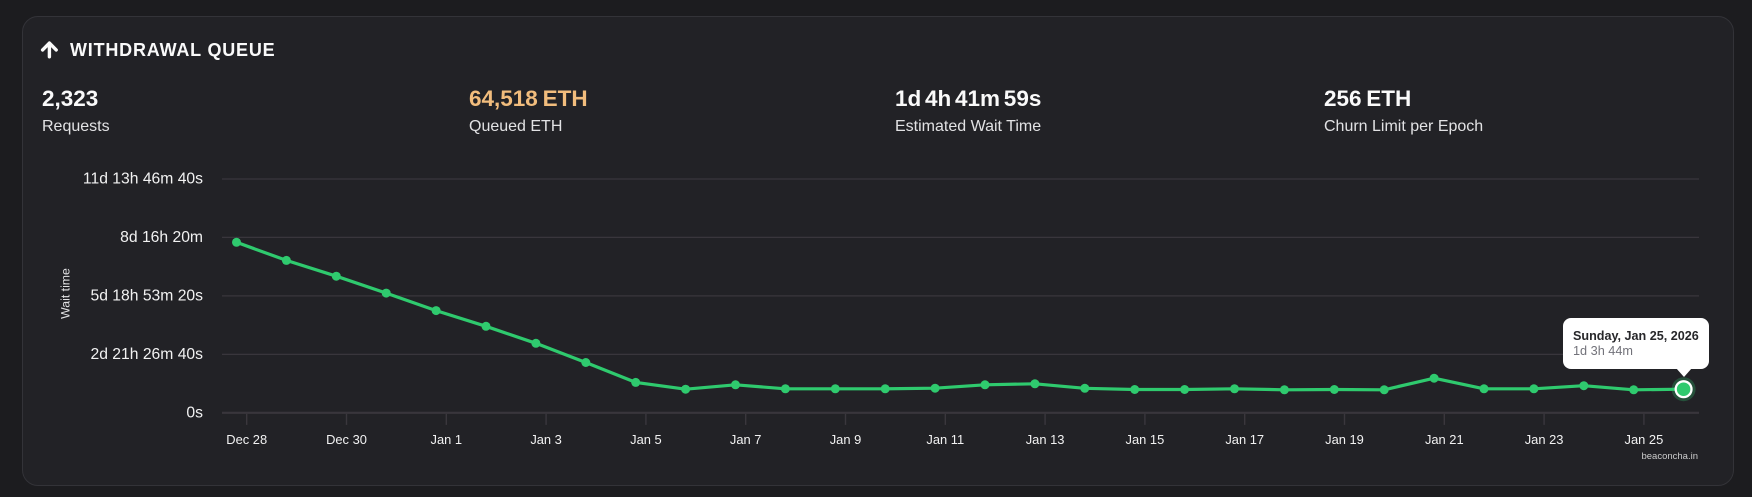 The height and width of the screenshot is (497, 1752). Describe the element at coordinates (1544, 439) in the screenshot. I see `svg-text: Jan 23` at that location.